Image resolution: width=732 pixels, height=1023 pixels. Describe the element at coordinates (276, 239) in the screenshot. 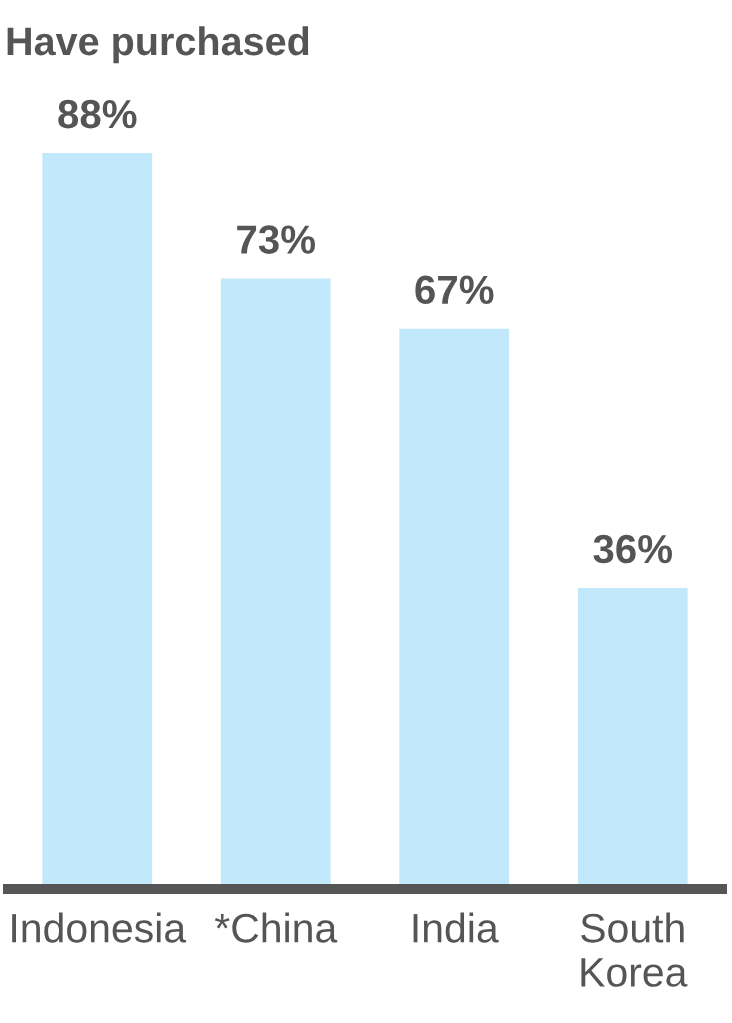

I see `data-label: 73%` at that location.